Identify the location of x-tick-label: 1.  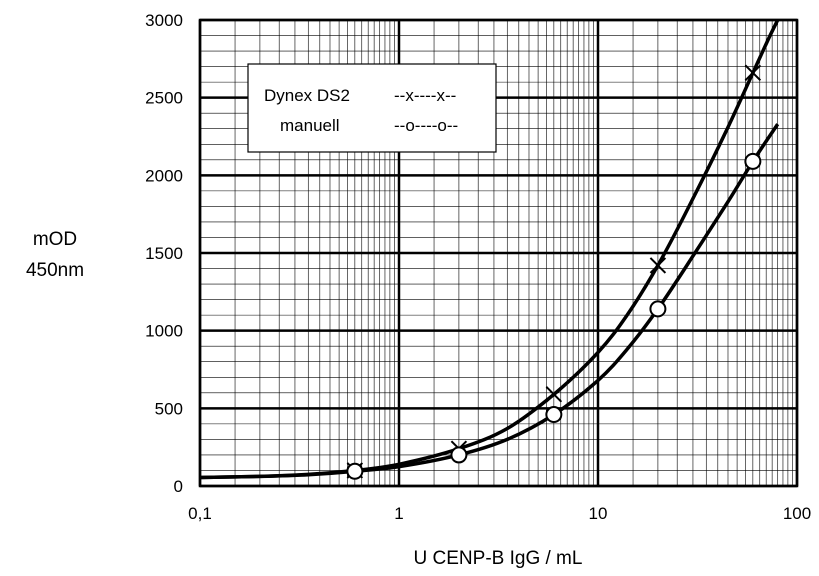
(398, 513).